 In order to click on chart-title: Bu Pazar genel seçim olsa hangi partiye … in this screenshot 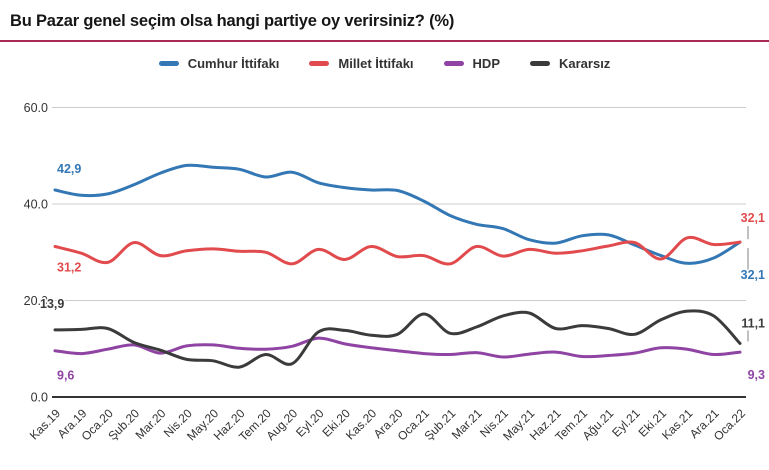, I will do `click(232, 21)`.